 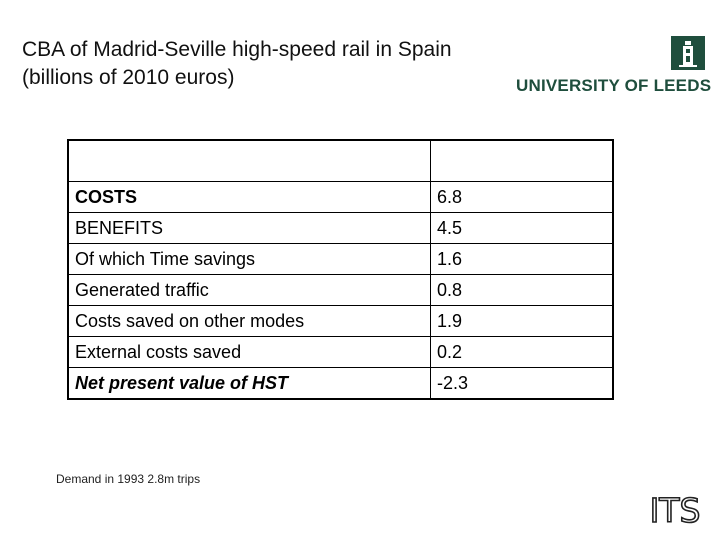 I want to click on its-logo-text: ITS, so click(x=675, y=509).